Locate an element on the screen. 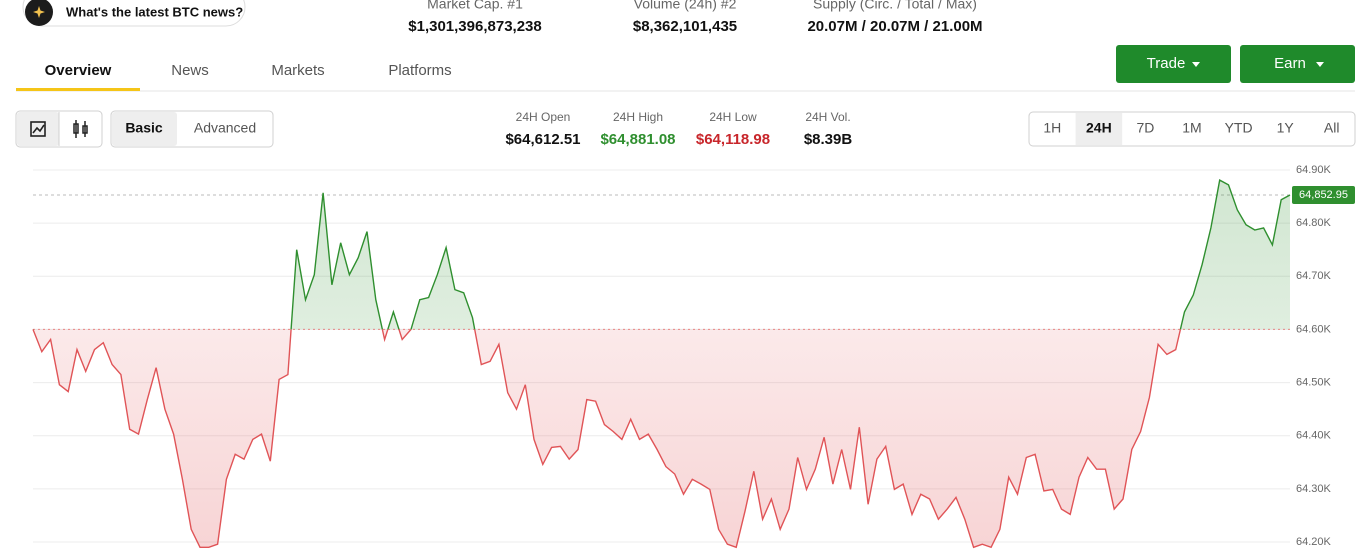  stat-value: $8,362,101,435 is located at coordinates (685, 26).